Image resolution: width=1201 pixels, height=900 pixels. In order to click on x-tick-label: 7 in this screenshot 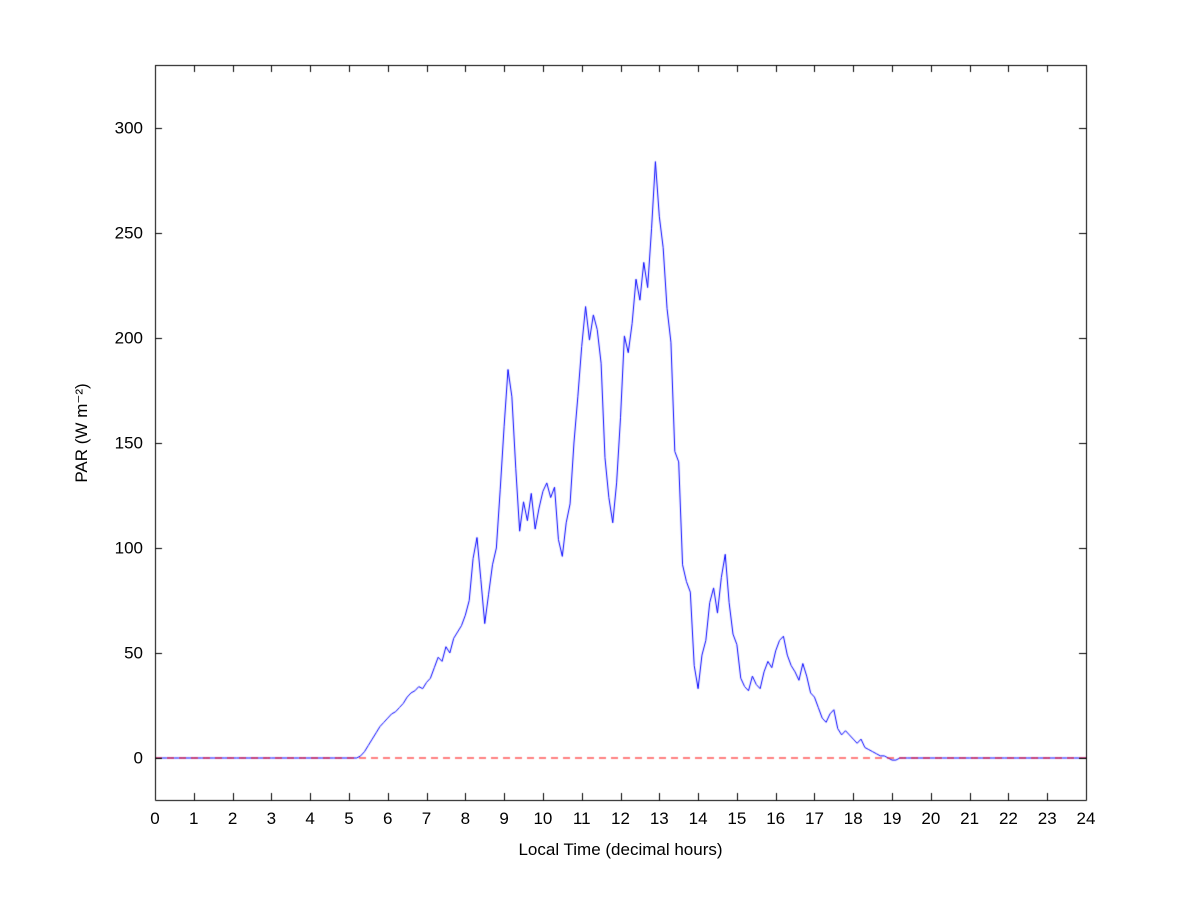, I will do `click(426, 818)`.